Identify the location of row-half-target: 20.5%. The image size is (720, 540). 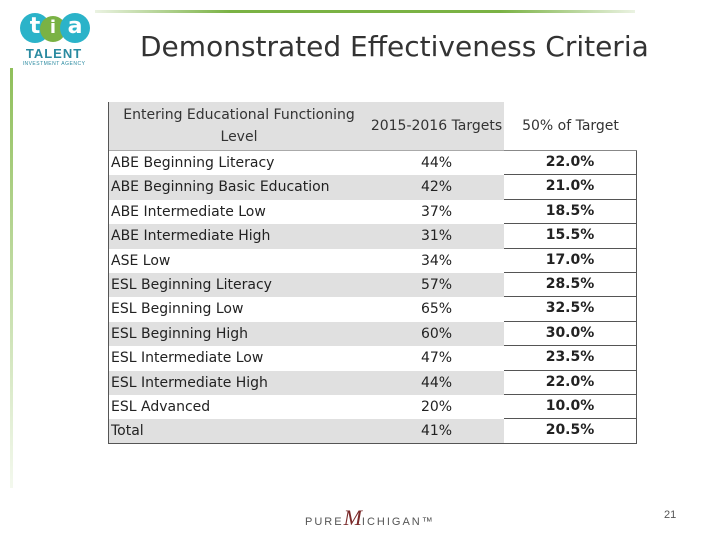
(570, 431).